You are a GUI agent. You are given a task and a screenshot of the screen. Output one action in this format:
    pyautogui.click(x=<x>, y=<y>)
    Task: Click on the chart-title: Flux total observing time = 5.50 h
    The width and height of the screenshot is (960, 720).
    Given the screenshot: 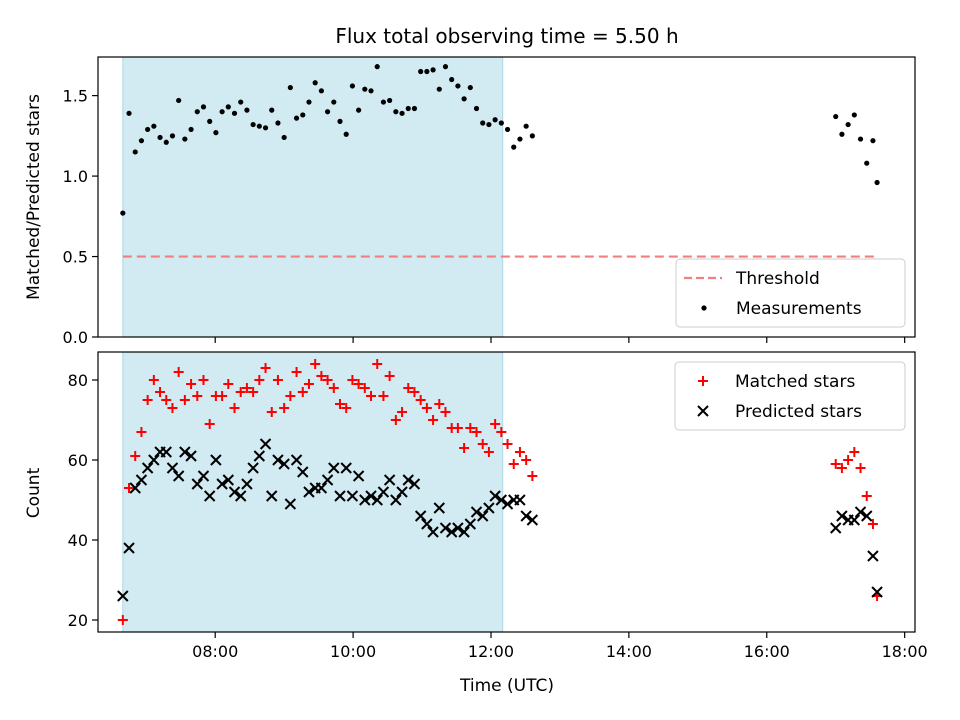 What is the action you would take?
    pyautogui.click(x=506, y=36)
    